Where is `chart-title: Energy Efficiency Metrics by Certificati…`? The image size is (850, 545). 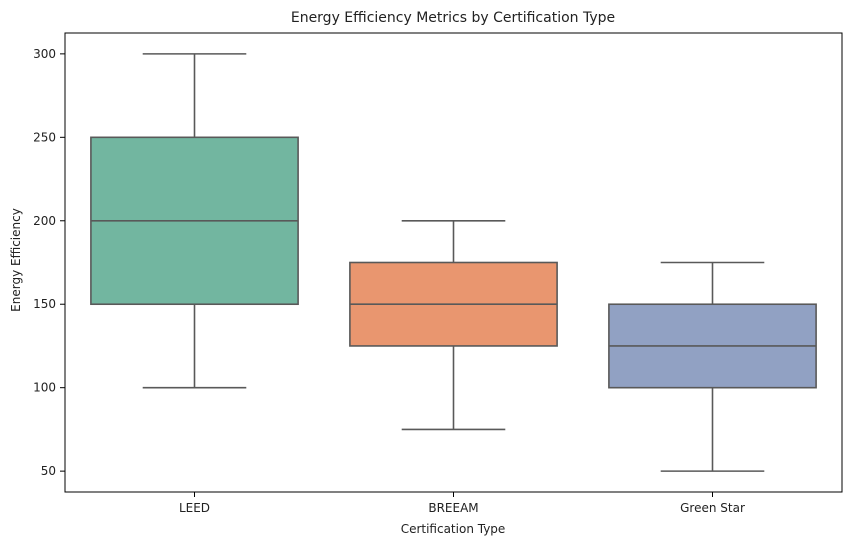 chart-title: Energy Efficiency Metrics by Certificati… is located at coordinates (453, 18).